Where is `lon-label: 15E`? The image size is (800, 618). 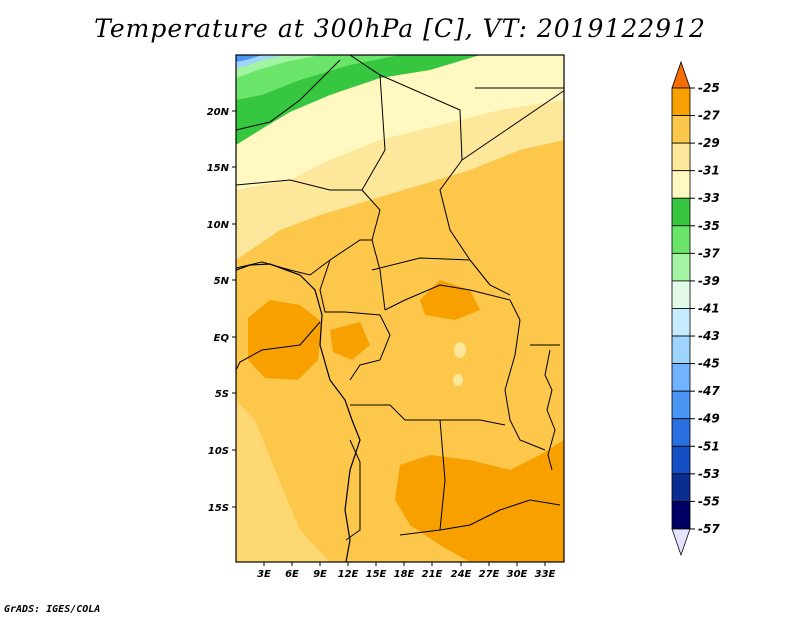 lon-label: 15E is located at coordinates (376, 574).